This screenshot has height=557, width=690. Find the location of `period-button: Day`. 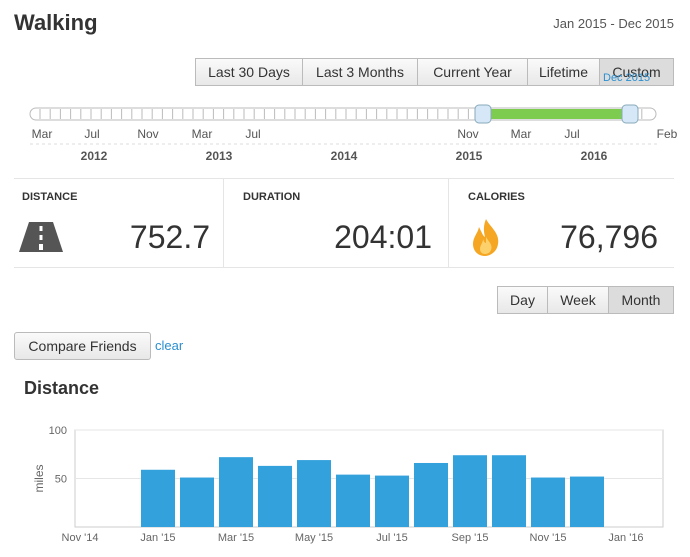

period-button: Day is located at coordinates (522, 300).